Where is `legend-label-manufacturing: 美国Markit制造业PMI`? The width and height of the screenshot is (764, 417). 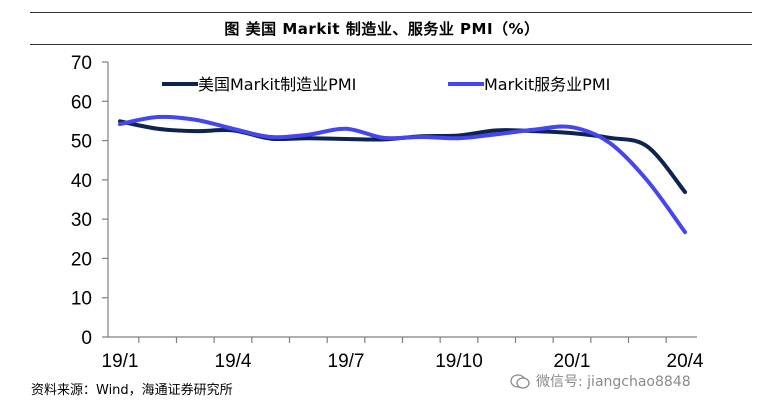 legend-label-manufacturing: 美国Markit制造业PMI is located at coordinates (277, 84).